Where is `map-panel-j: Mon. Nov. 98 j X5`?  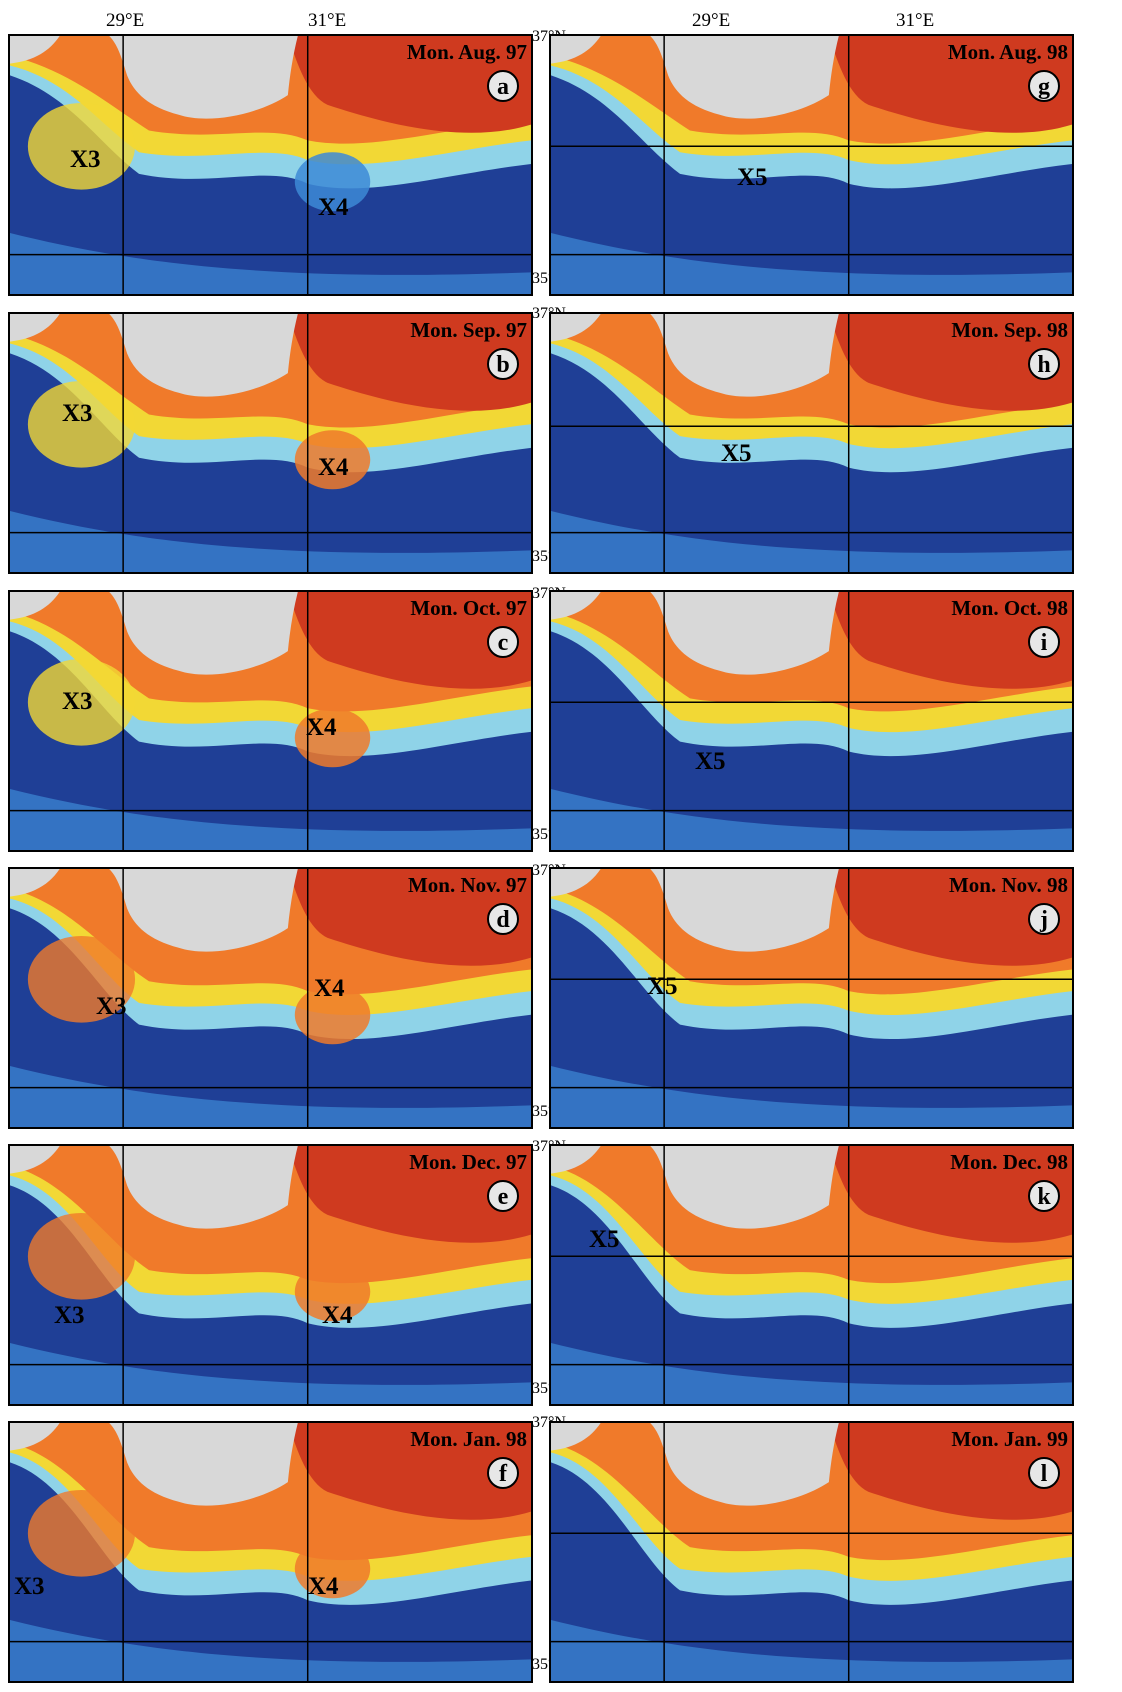
map-panel-j: Mon. Nov. 98 j X5 is located at coordinates (811, 998).